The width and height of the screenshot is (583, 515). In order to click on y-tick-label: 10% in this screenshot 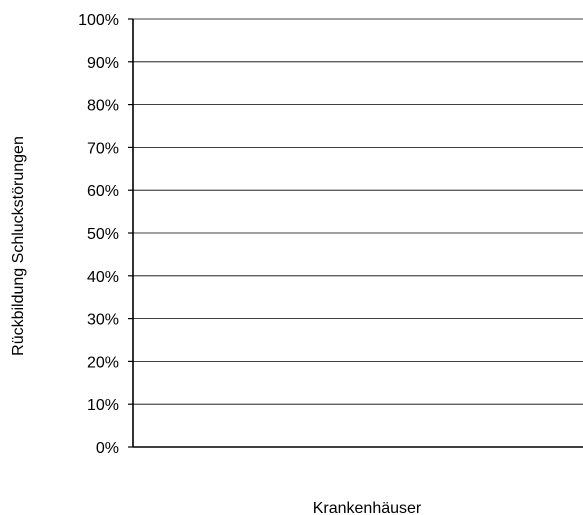, I will do `click(103, 405)`.